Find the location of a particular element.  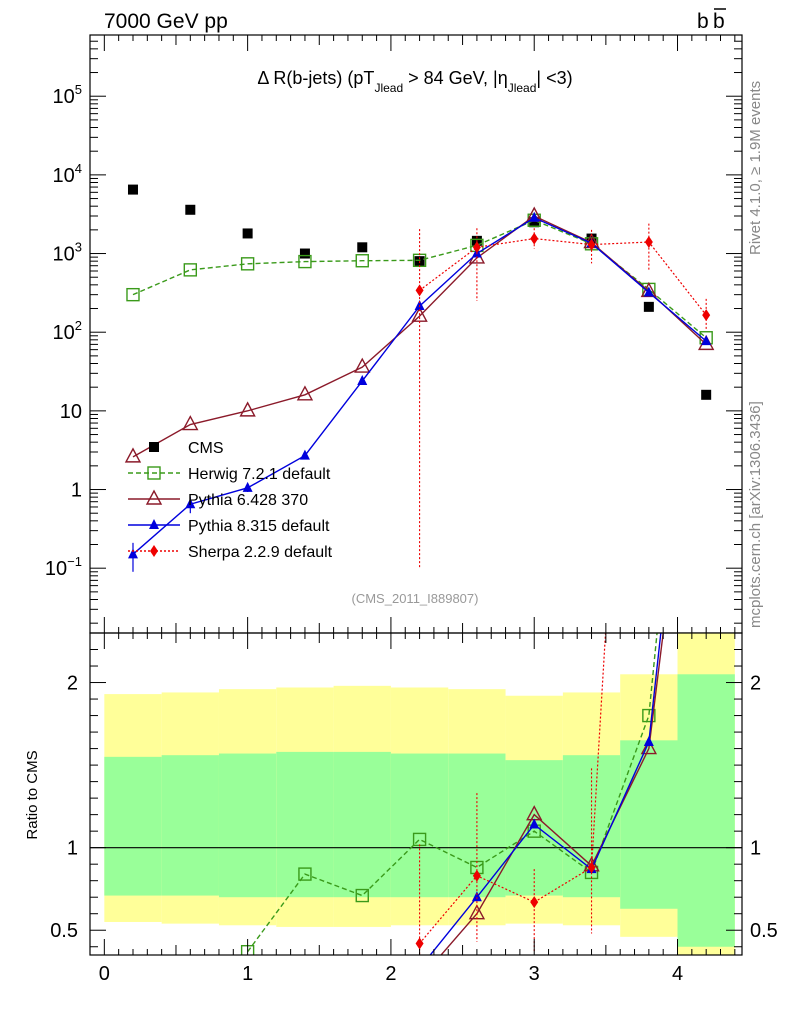

pythia6-ratio-line is located at coordinates (552, 794).